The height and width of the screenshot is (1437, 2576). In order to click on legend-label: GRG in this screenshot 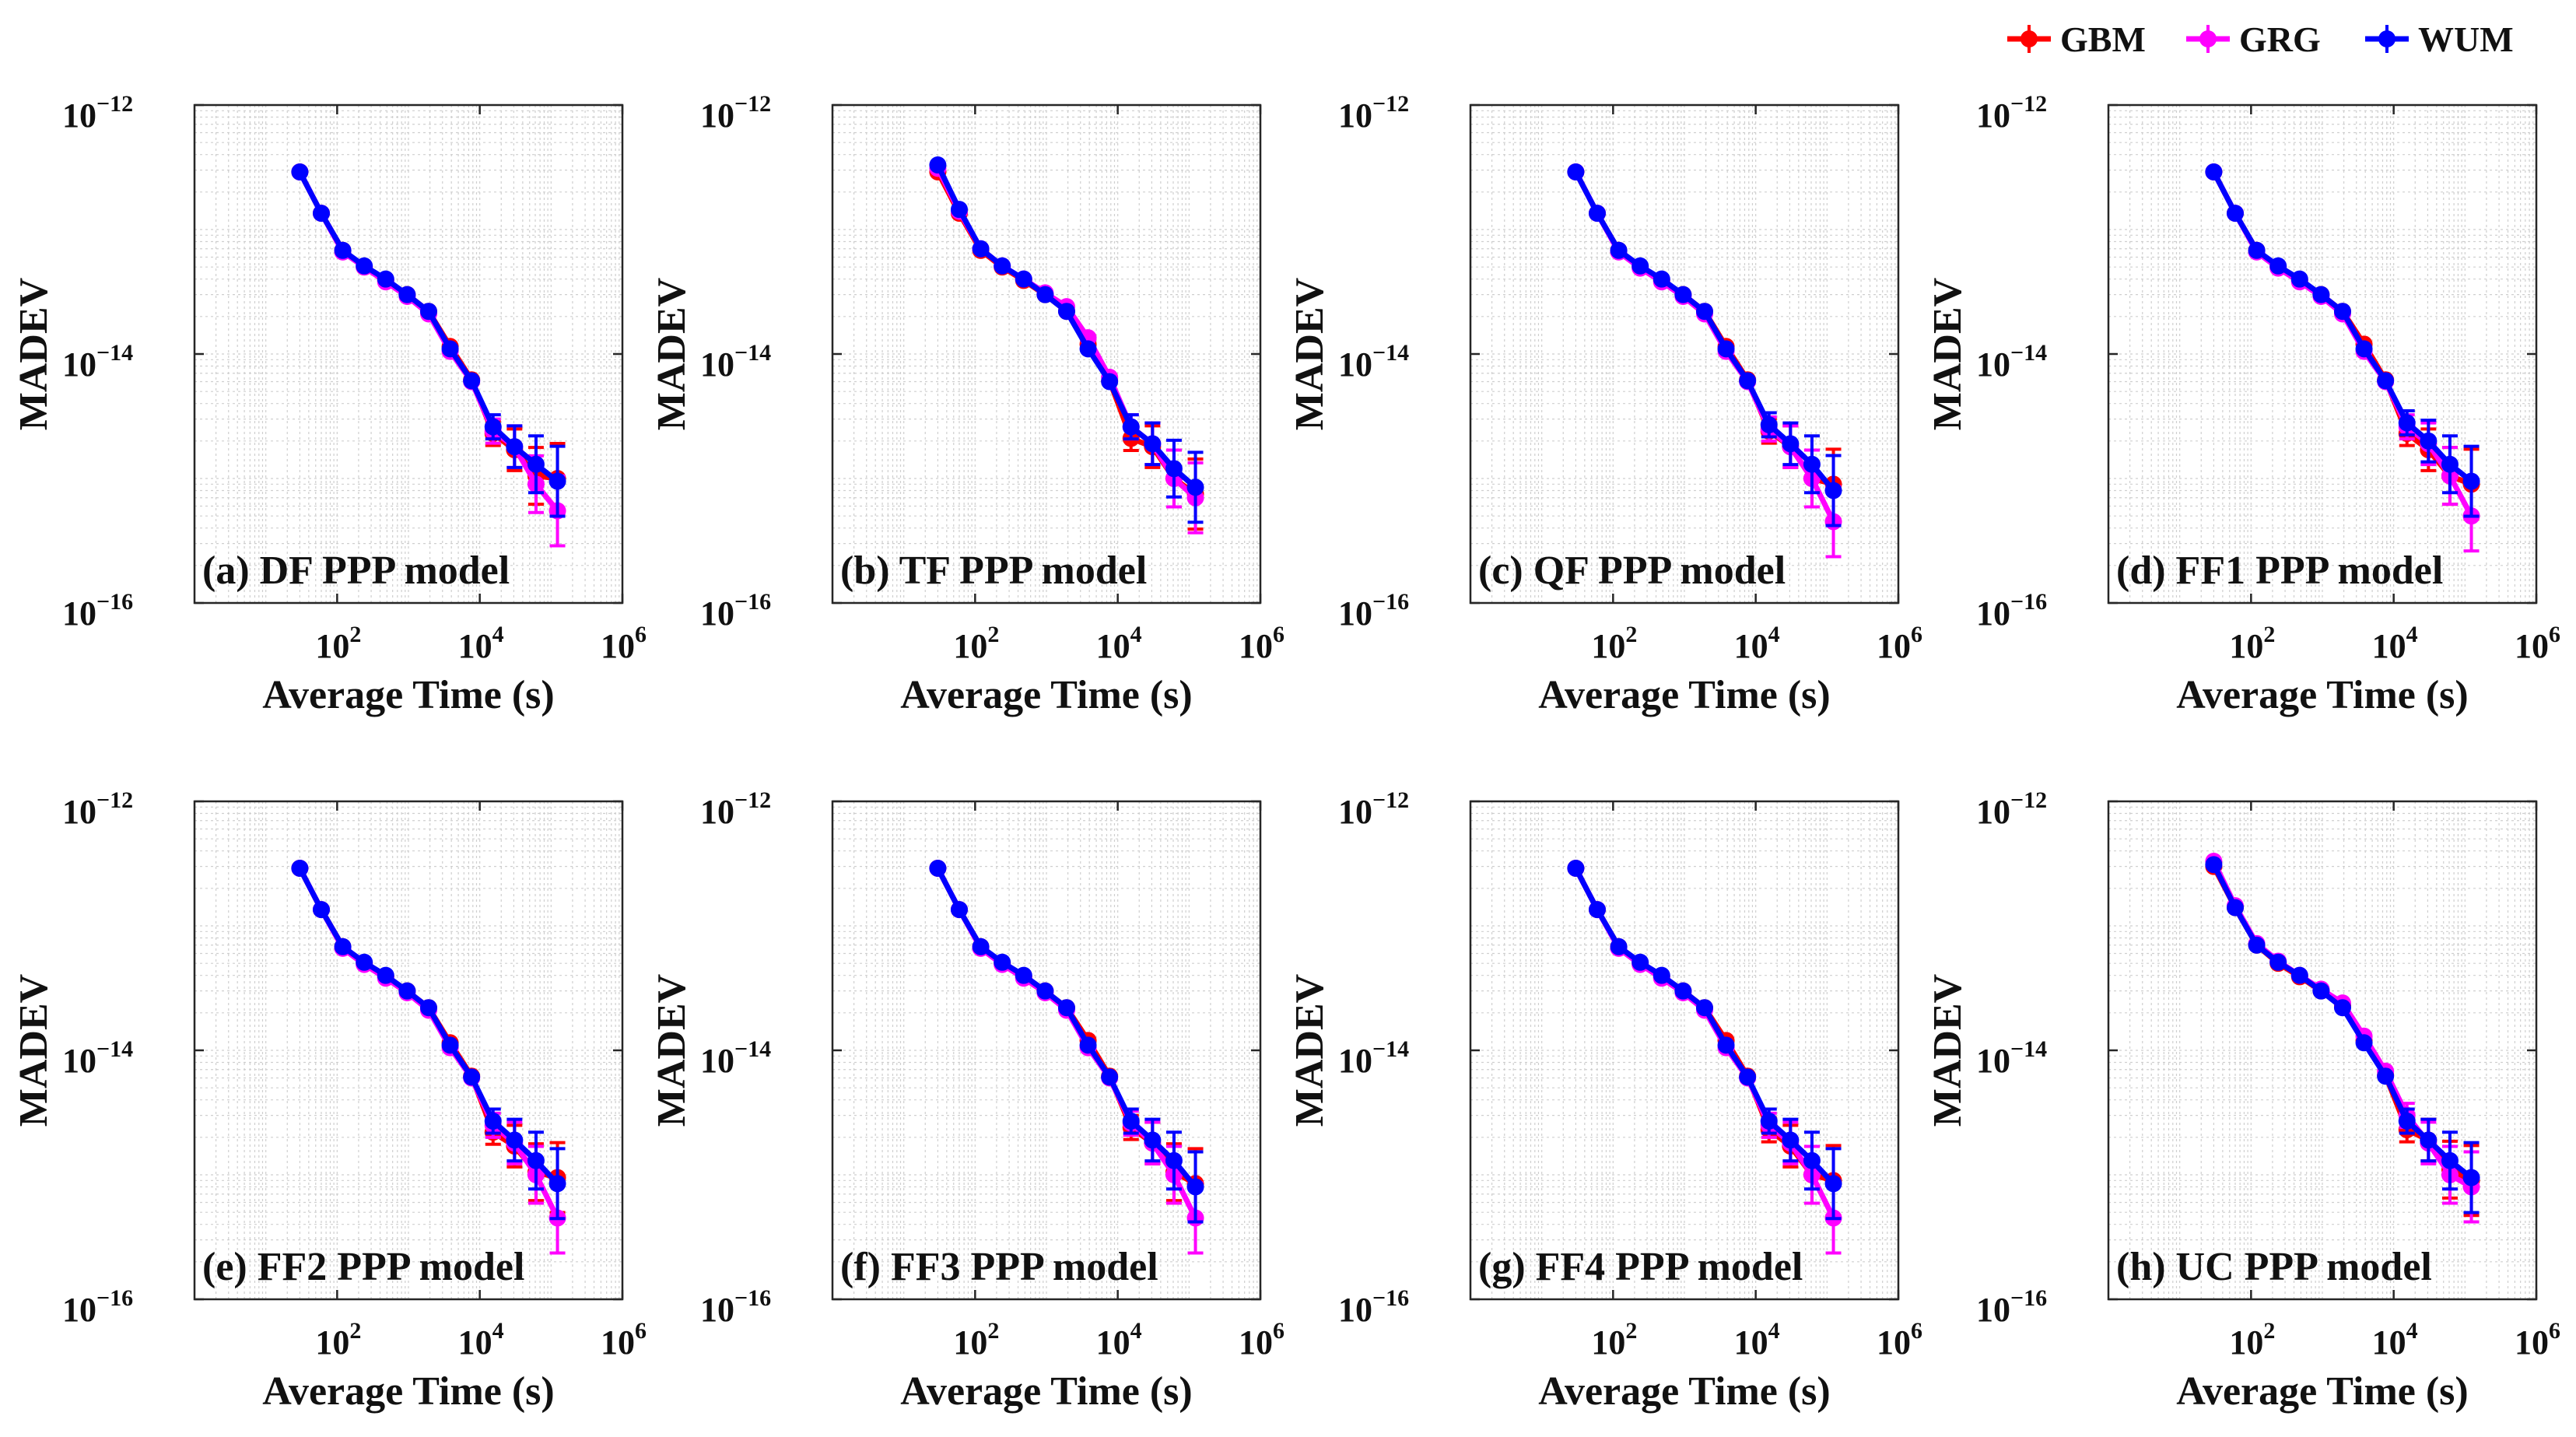, I will do `click(2280, 39)`.